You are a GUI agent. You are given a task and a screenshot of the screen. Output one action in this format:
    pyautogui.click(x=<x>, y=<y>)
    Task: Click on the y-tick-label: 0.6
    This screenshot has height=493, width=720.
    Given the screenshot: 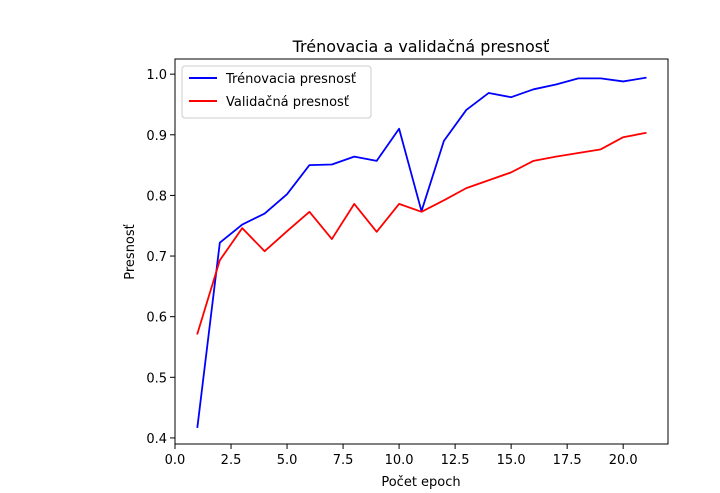 What is the action you would take?
    pyautogui.click(x=156, y=318)
    